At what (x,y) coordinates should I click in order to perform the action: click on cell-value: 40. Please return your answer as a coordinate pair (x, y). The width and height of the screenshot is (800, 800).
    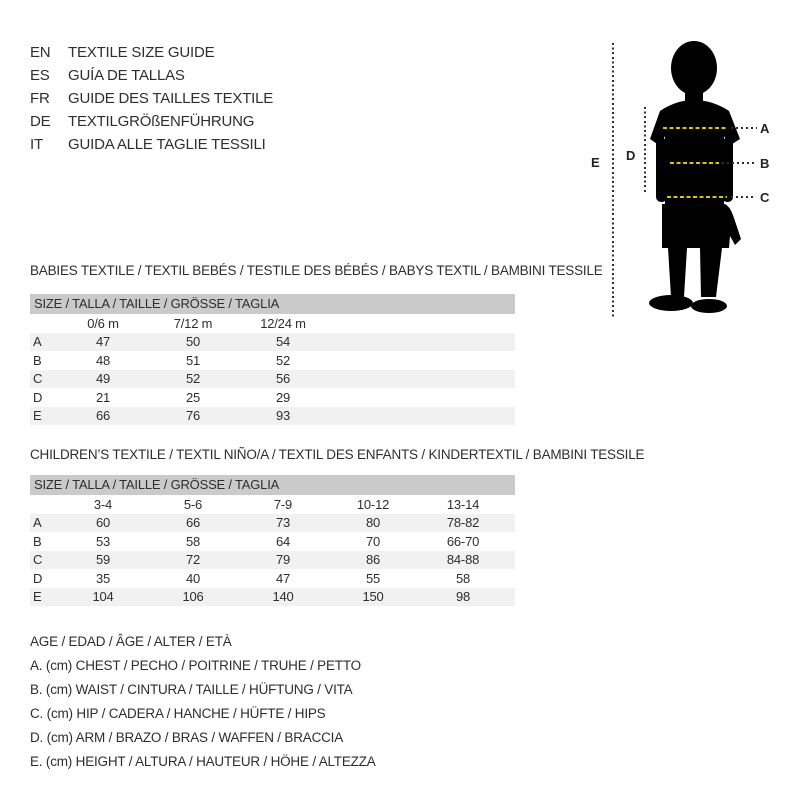
    Looking at the image, I should click on (193, 578).